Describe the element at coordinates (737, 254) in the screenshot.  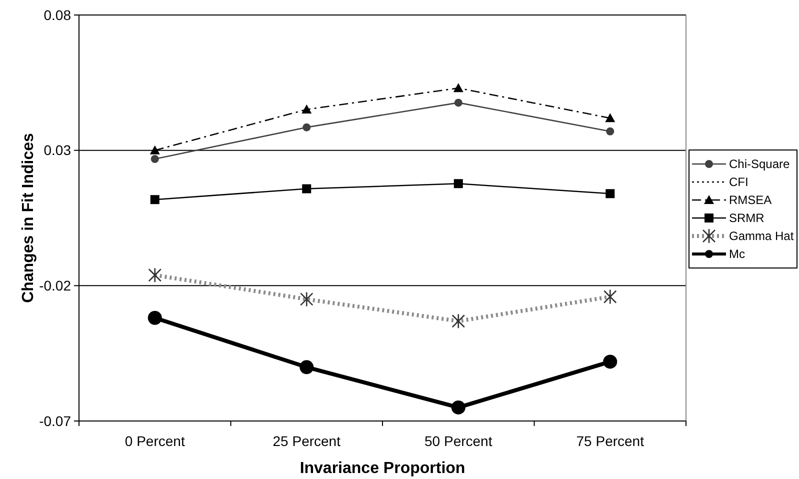
I see `legend-label: Mc` at that location.